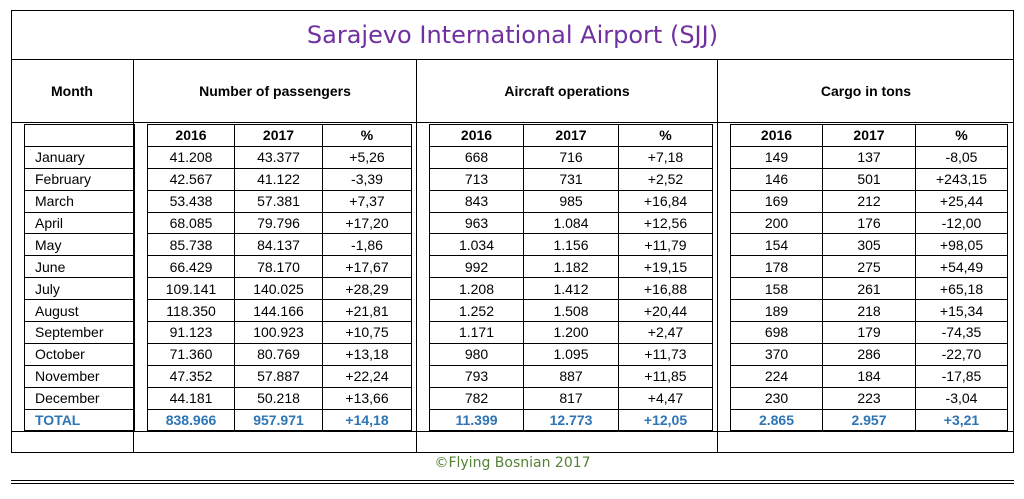 The width and height of the screenshot is (1024, 499). I want to click on operations-value-cell: +16,88, so click(665, 289).